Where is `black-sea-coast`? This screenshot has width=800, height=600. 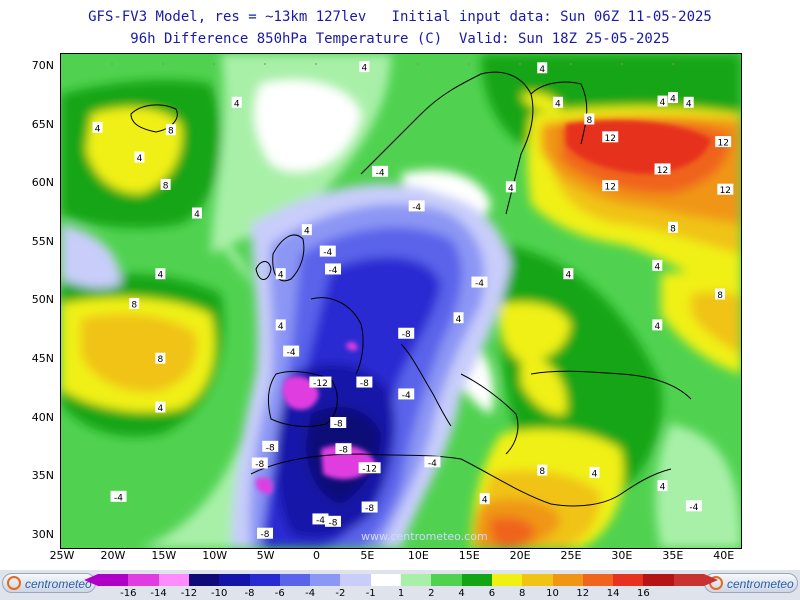 black-sea-coast is located at coordinates (611, 385).